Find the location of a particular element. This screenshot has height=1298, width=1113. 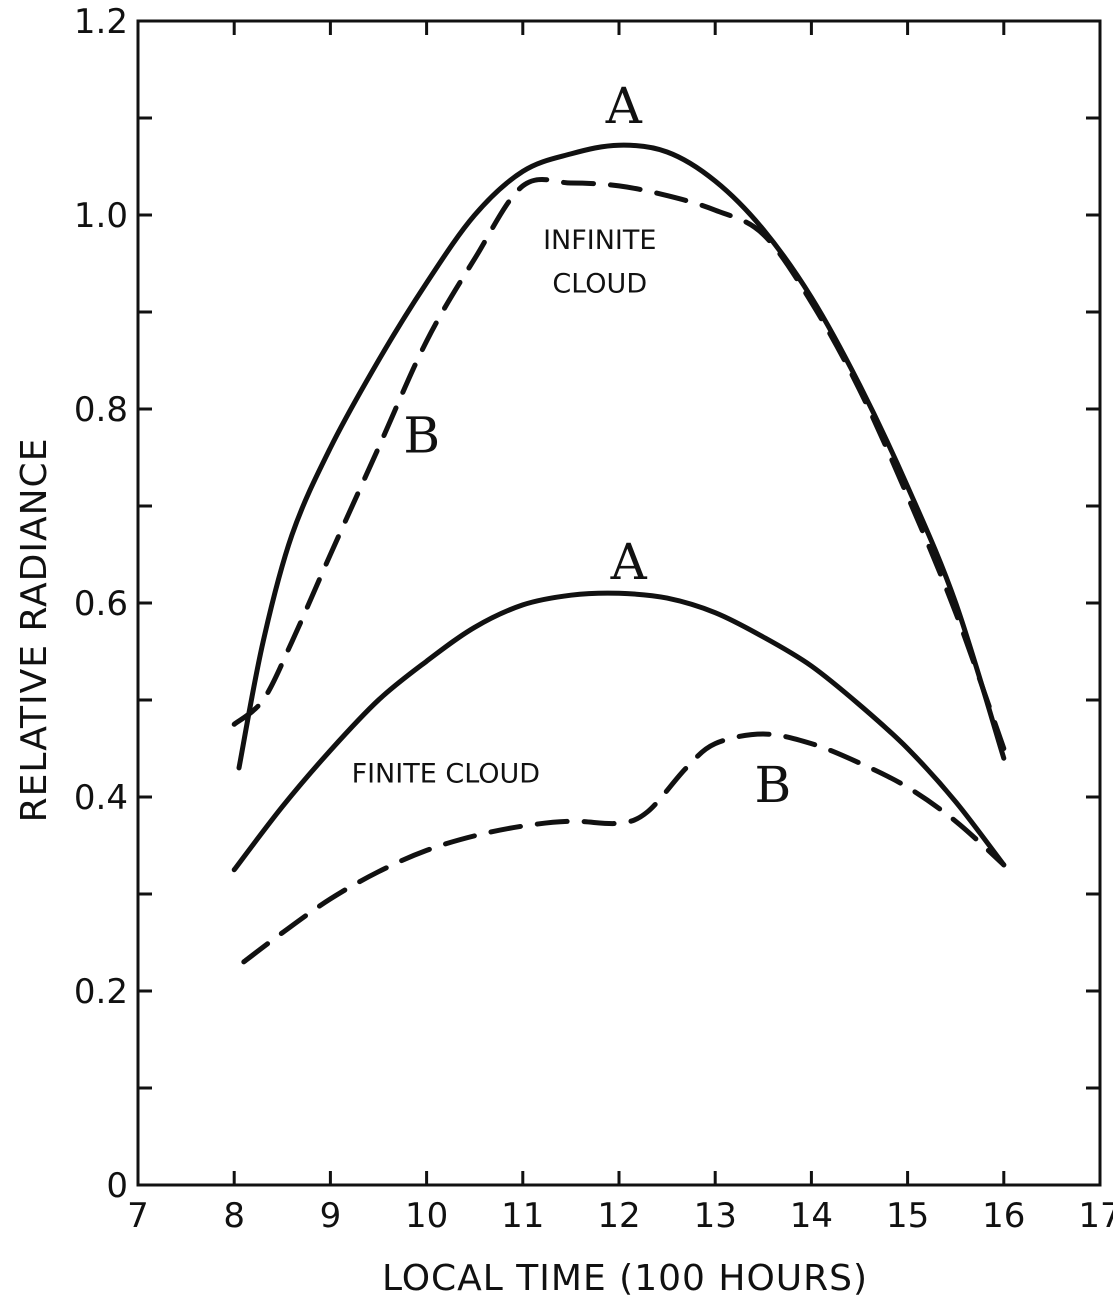

annotations: INFINITE CLOUD FINITE CLOUD is located at coordinates (504, 507).